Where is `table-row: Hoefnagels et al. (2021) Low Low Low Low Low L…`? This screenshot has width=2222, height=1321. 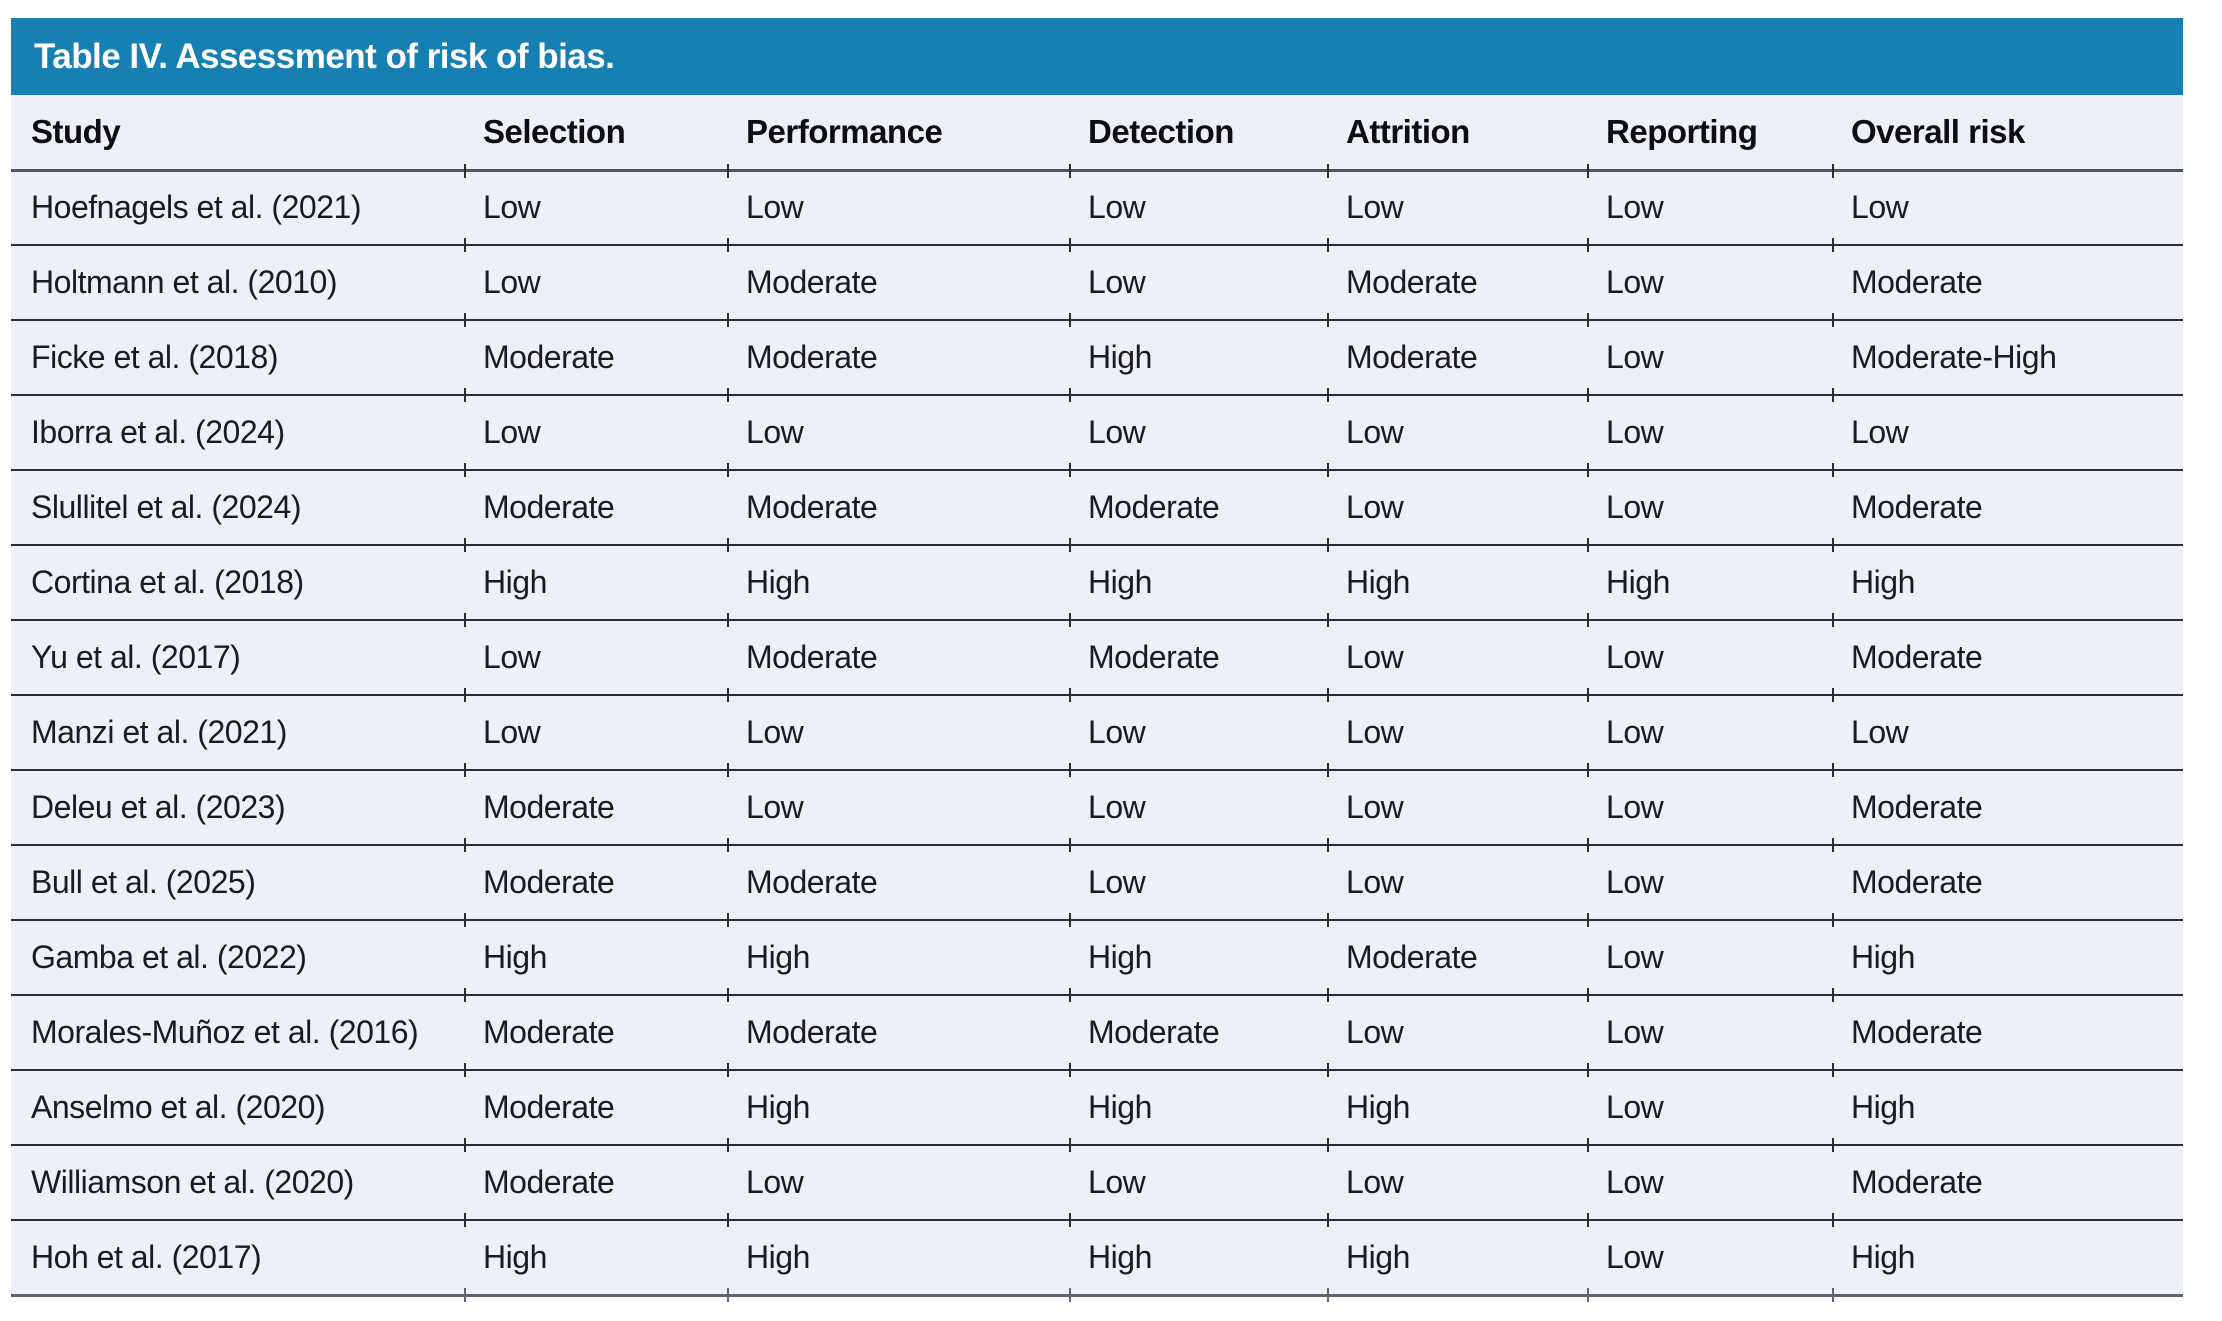
table-row: Hoefnagels et al. (2021) Low Low Low Low Low L… is located at coordinates (1097, 204).